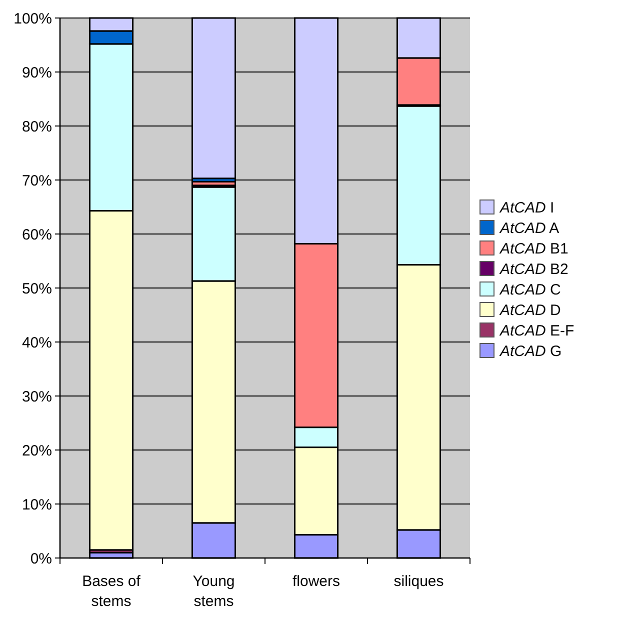 The height and width of the screenshot is (620, 627). Describe the element at coordinates (37, 451) in the screenshot. I see `y-tick-label: 20%` at that location.